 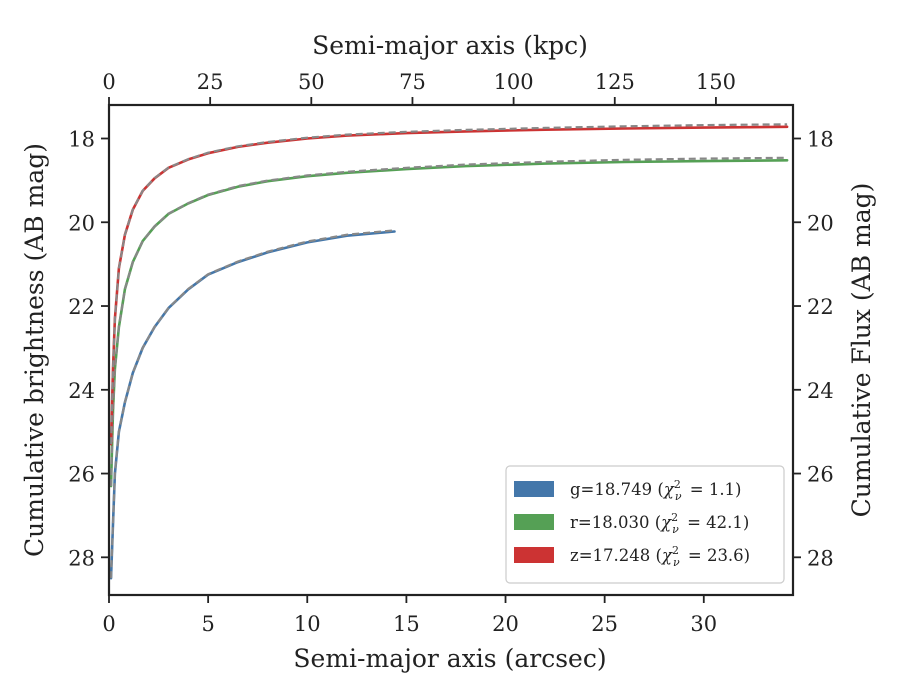 I want to click on x-tick-label: 10, so click(x=307, y=624).